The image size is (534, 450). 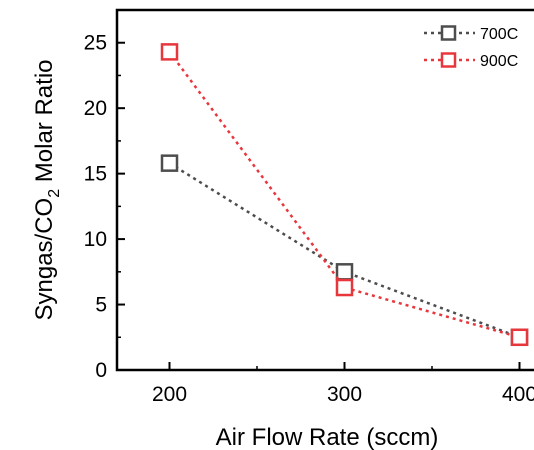 What do you see at coordinates (95, 43) in the screenshot?
I see `y-tick-label: 25` at bounding box center [95, 43].